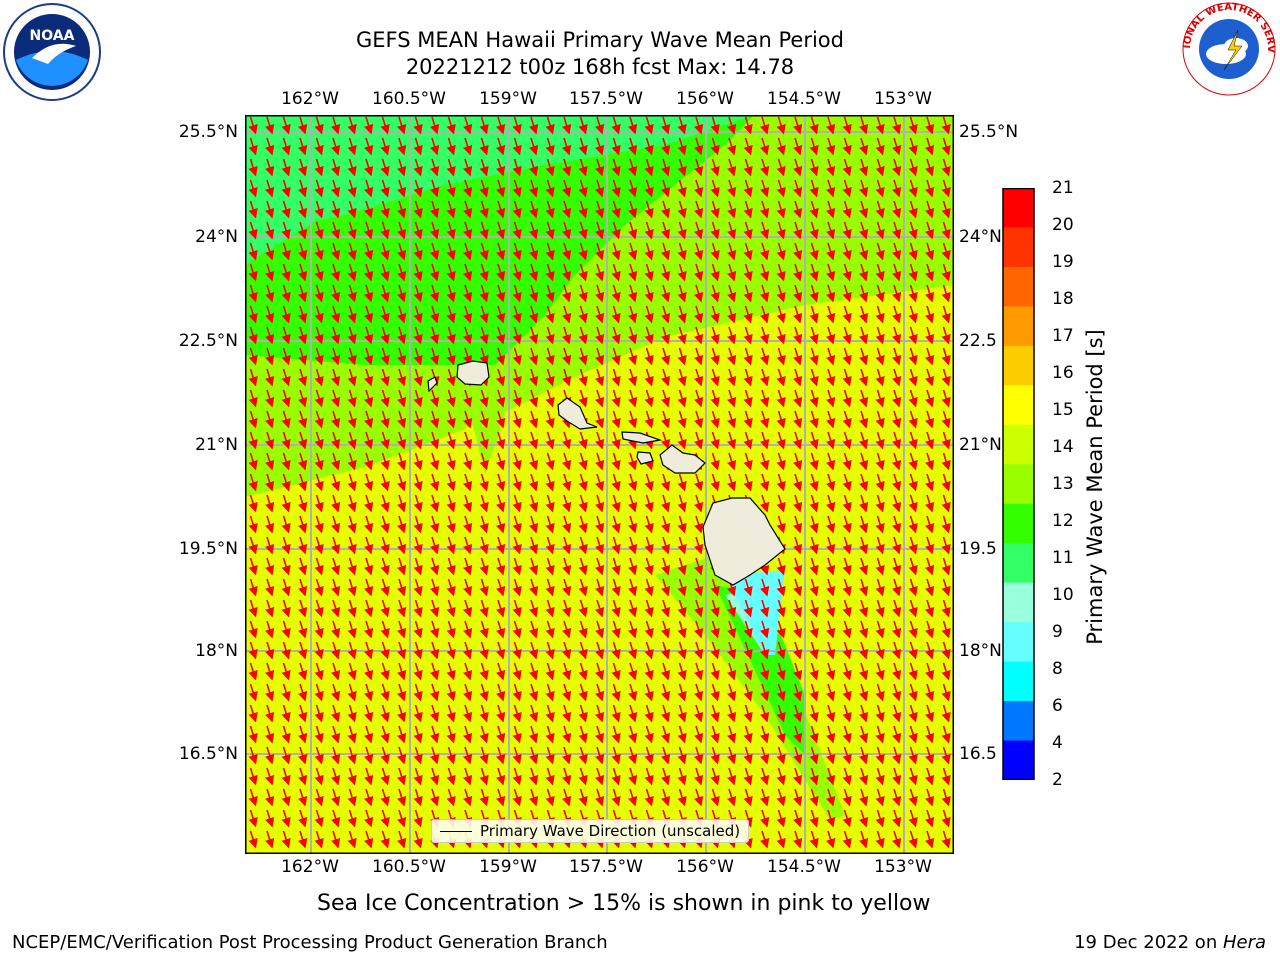 The width and height of the screenshot is (1280, 960). I want to click on colorbar-tick: 8, so click(1057, 669).